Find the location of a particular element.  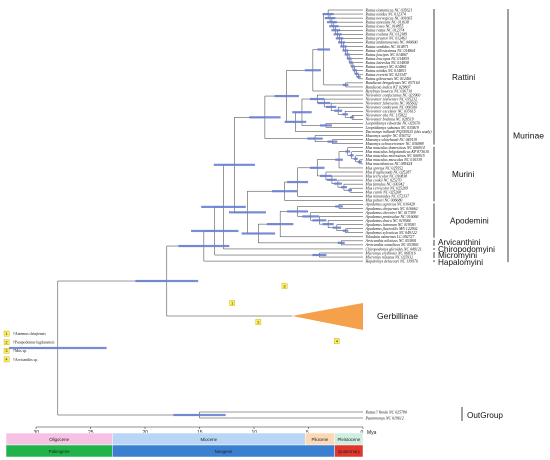

tip-label: Chiropodomys gliroides NC 049121 is located at coordinates (394, 249).